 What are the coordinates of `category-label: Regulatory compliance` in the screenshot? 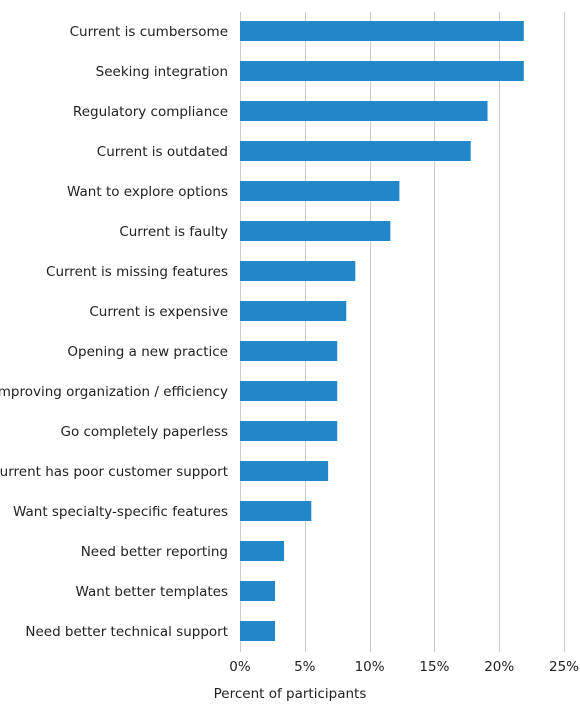 It's located at (150, 112).